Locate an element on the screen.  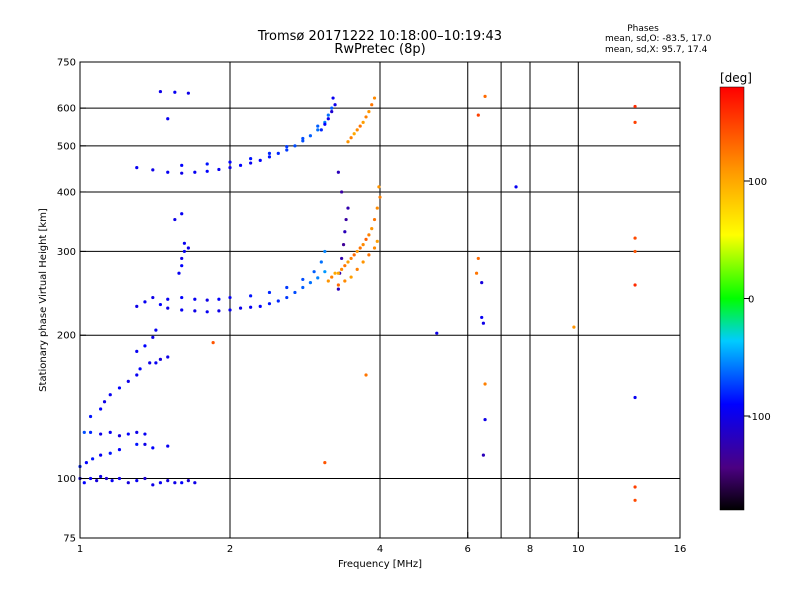
x-tick-label: 6 is located at coordinates (468, 549).